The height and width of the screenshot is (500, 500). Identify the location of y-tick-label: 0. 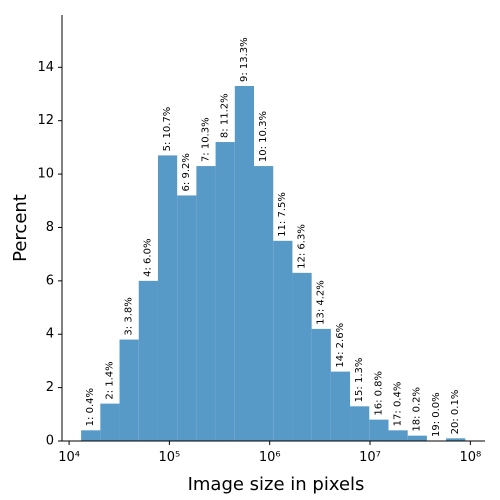
(50, 441).